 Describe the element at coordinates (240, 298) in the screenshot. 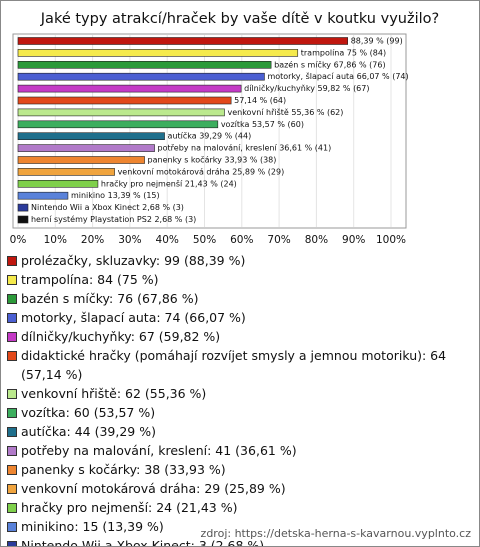

I see `legend-item: bazén s míčky: 76 (67,86 %)` at that location.